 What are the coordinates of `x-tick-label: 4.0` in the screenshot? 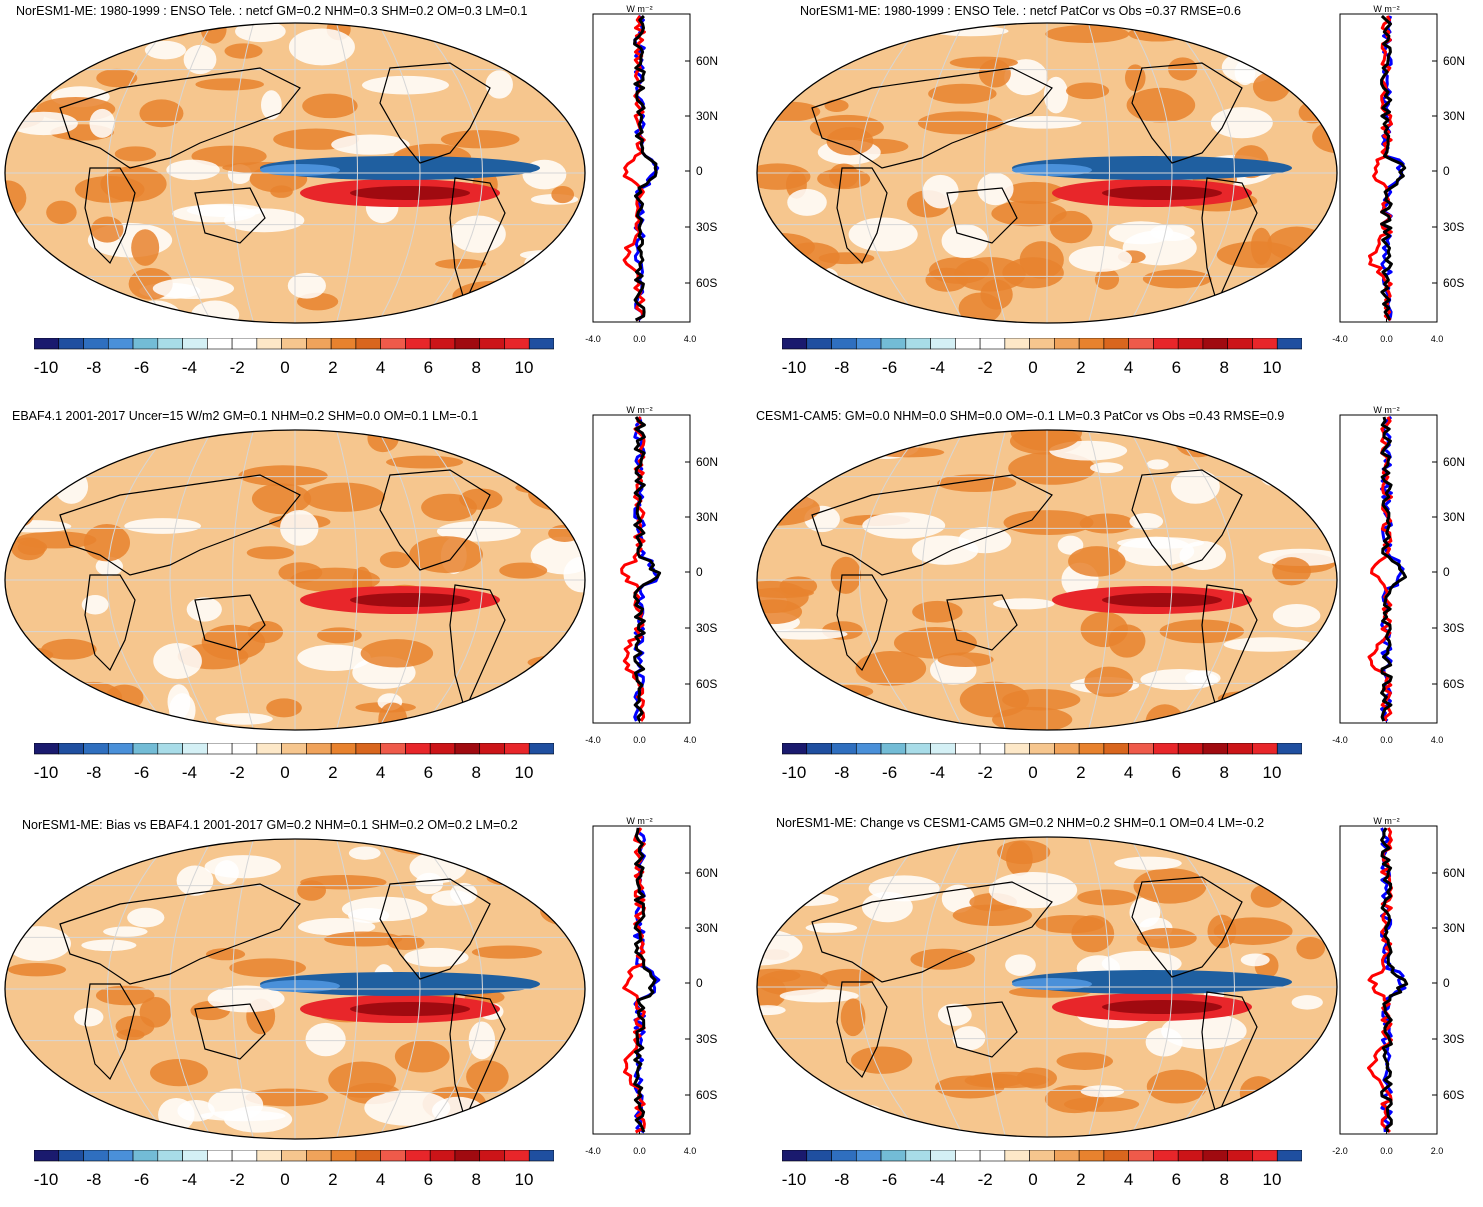 It's located at (690, 1151).